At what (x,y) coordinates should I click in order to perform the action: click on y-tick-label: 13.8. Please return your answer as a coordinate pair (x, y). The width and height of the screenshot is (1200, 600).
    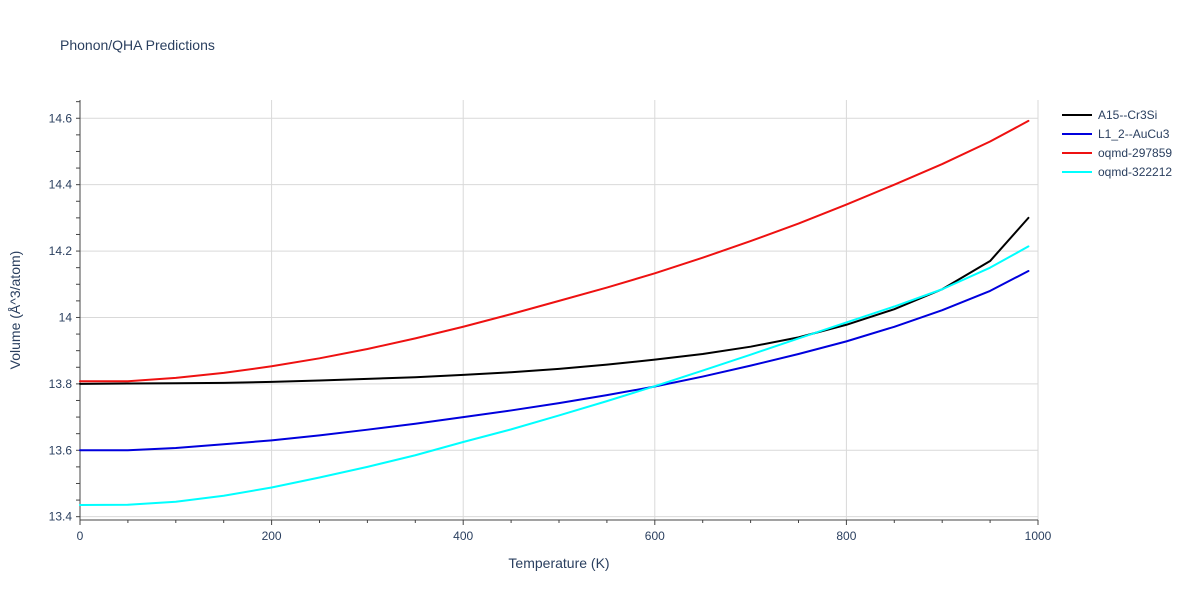
    Looking at the image, I should click on (61, 384).